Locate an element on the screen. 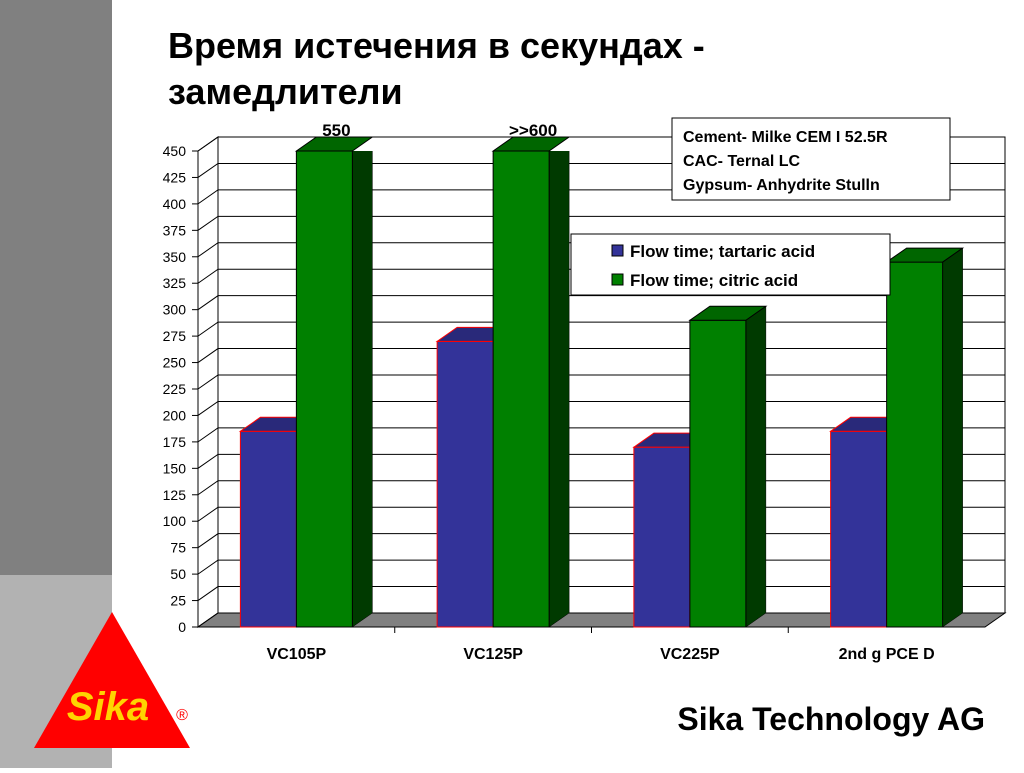  y-tick-label: 375 is located at coordinates (175, 230).